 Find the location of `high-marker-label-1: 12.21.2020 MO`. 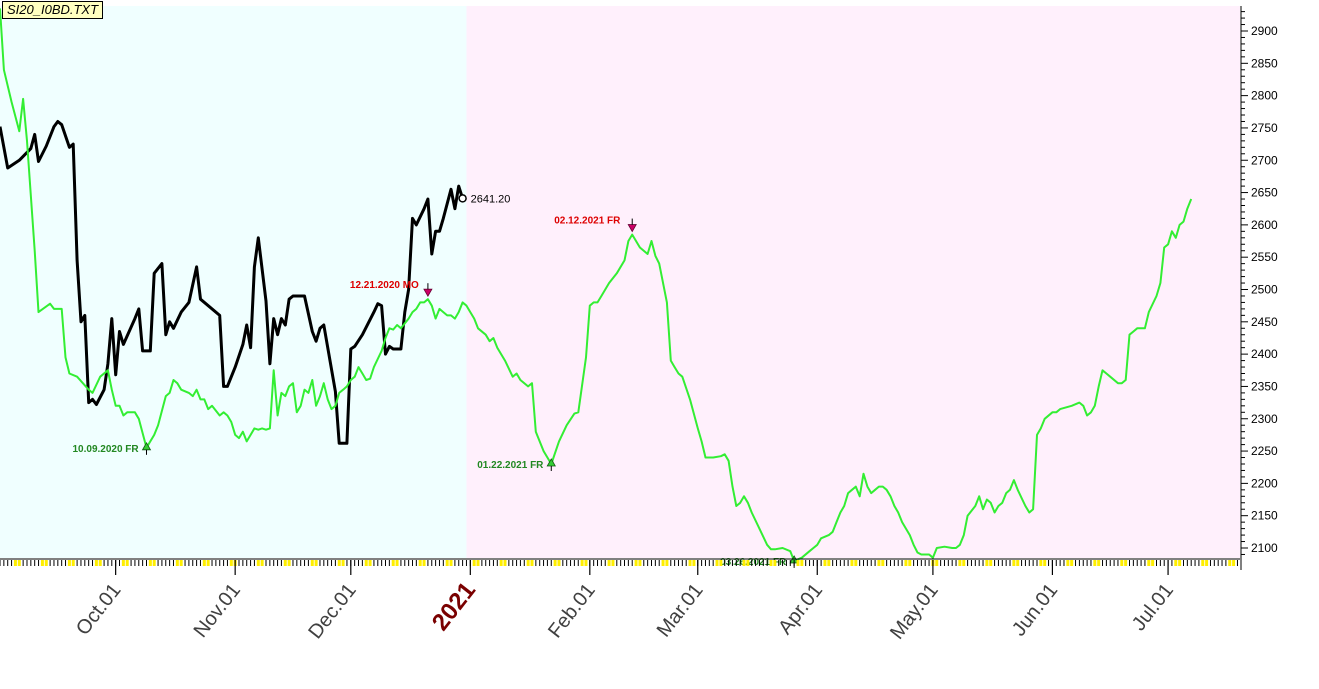

high-marker-label-1: 12.21.2020 MO is located at coordinates (384, 285).